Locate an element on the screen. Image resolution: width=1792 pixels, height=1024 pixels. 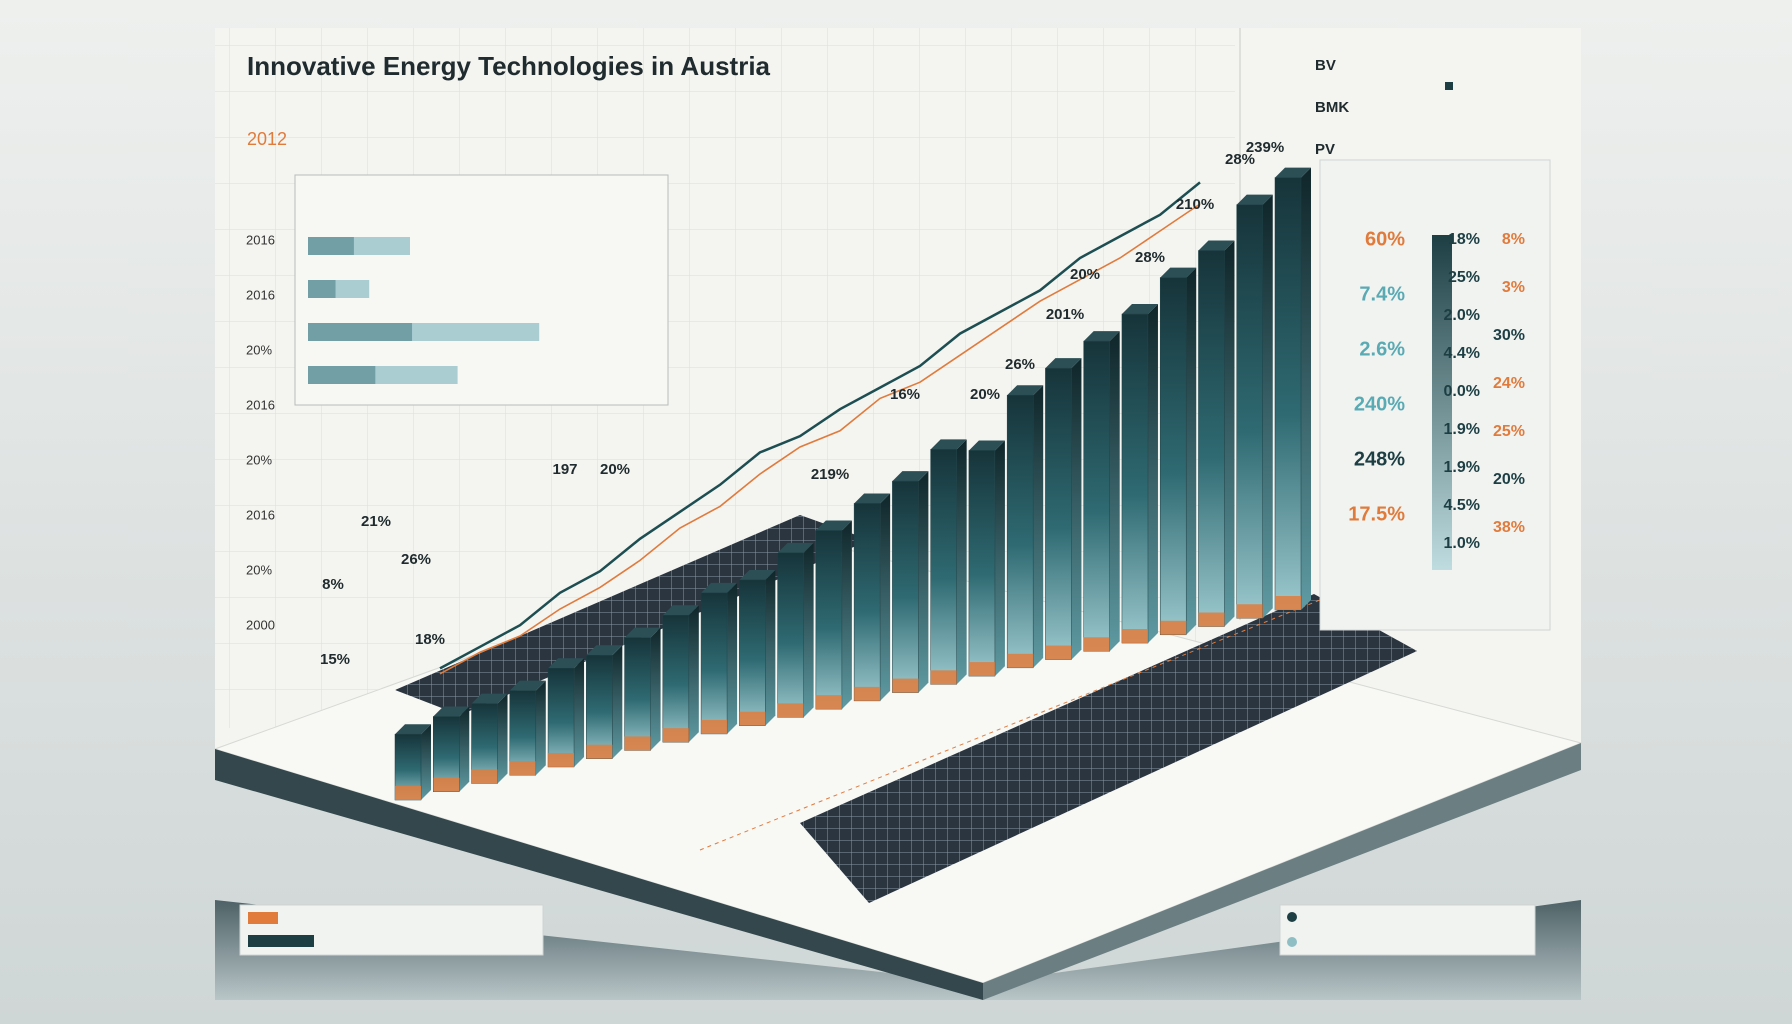
legend-box is located at coordinates (391, 930).